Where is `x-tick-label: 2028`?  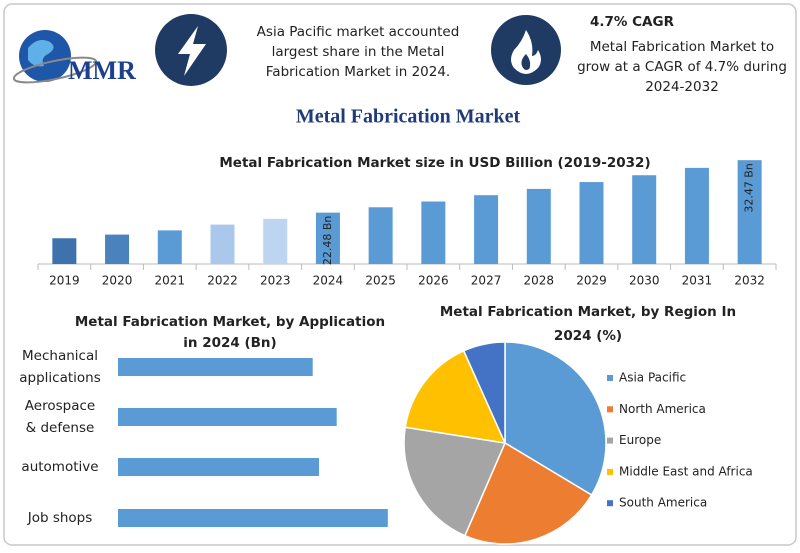 x-tick-label: 2028 is located at coordinates (539, 281).